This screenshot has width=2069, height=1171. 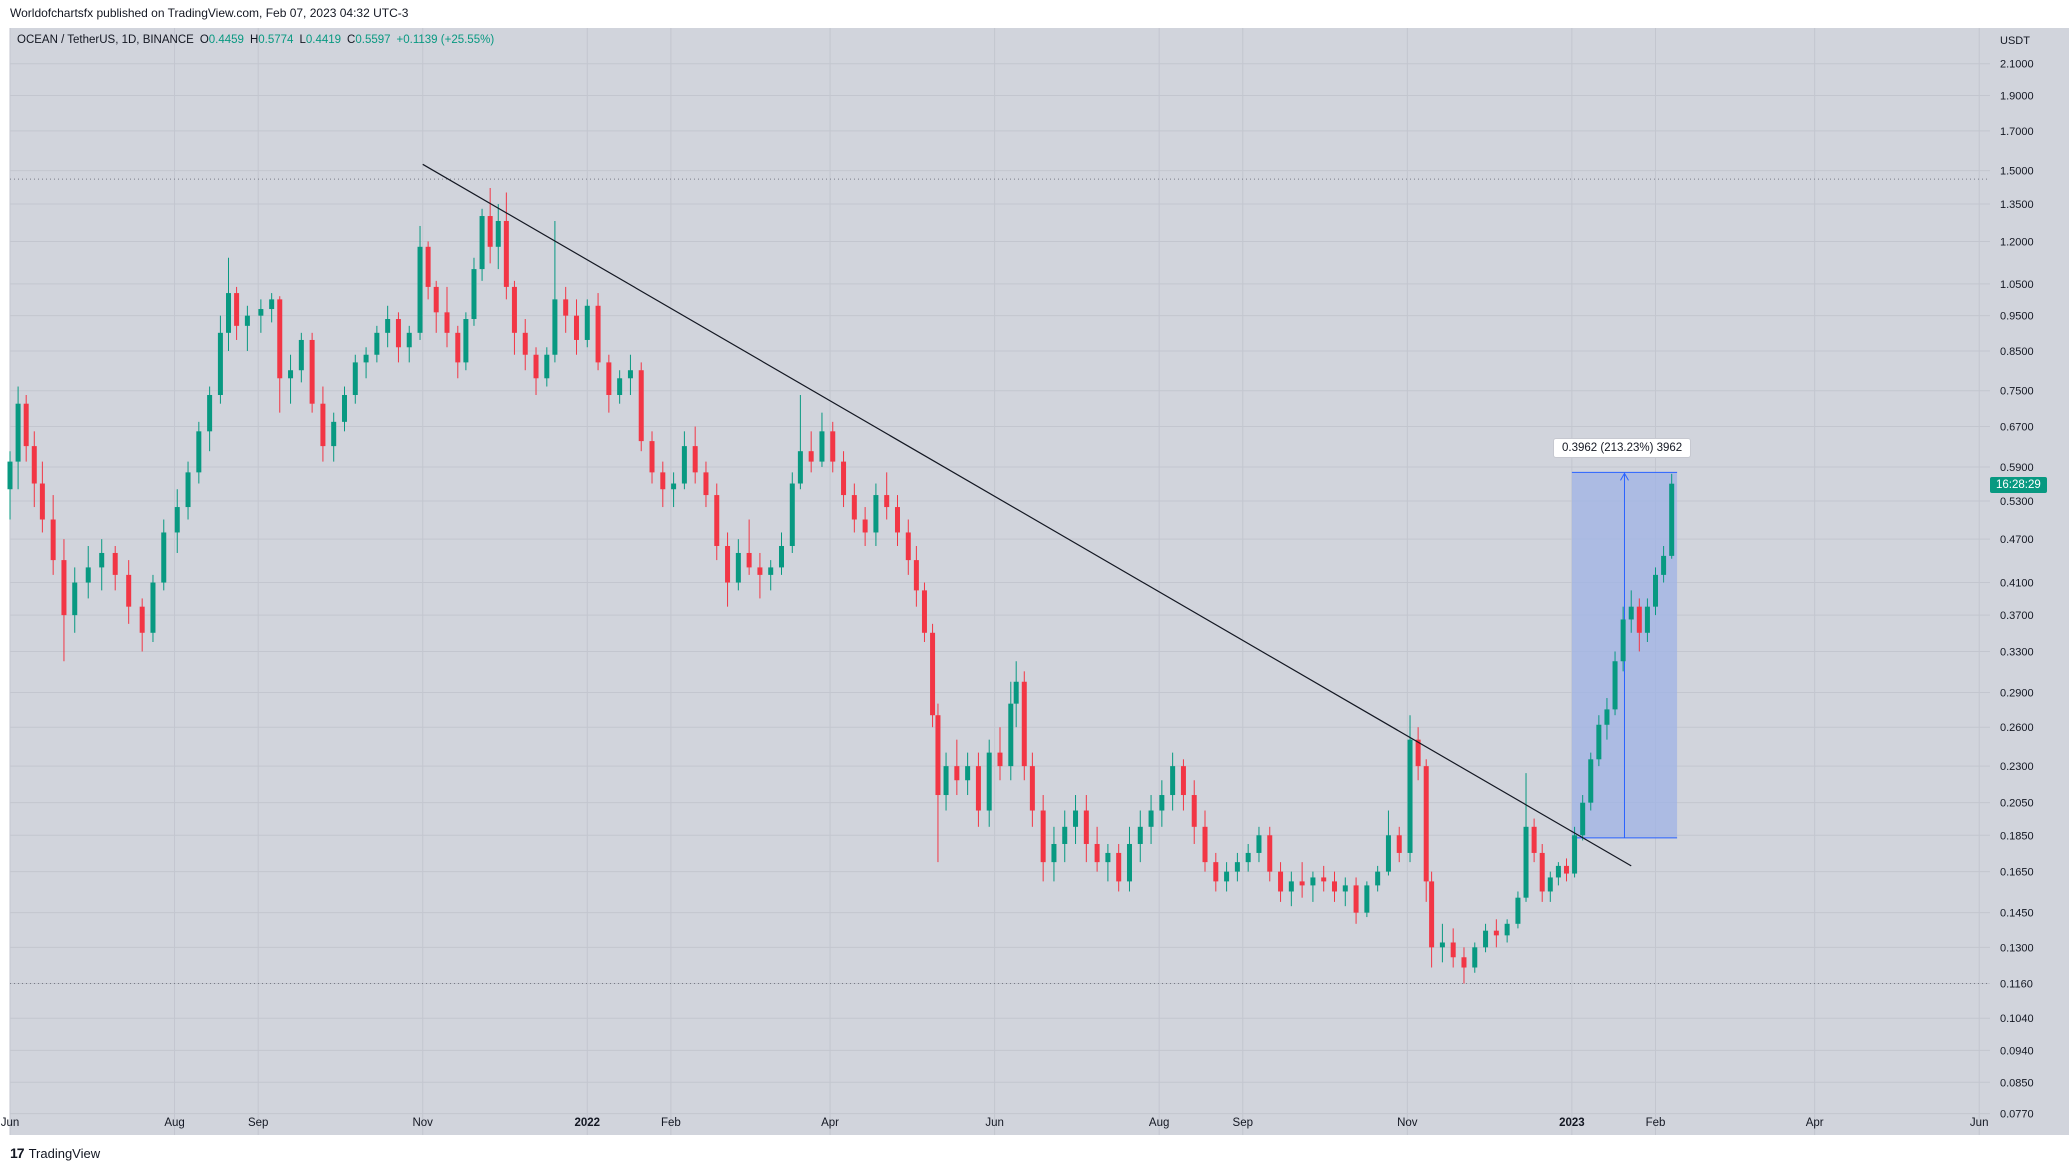 I want to click on y-tick-label: 1.2000, so click(x=2017, y=242).